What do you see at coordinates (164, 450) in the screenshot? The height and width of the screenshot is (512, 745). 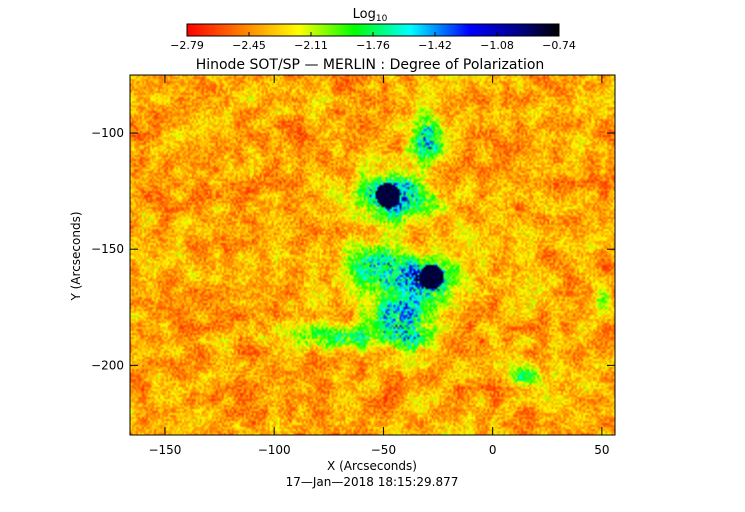 I see `x-tick-label: −150` at bounding box center [164, 450].